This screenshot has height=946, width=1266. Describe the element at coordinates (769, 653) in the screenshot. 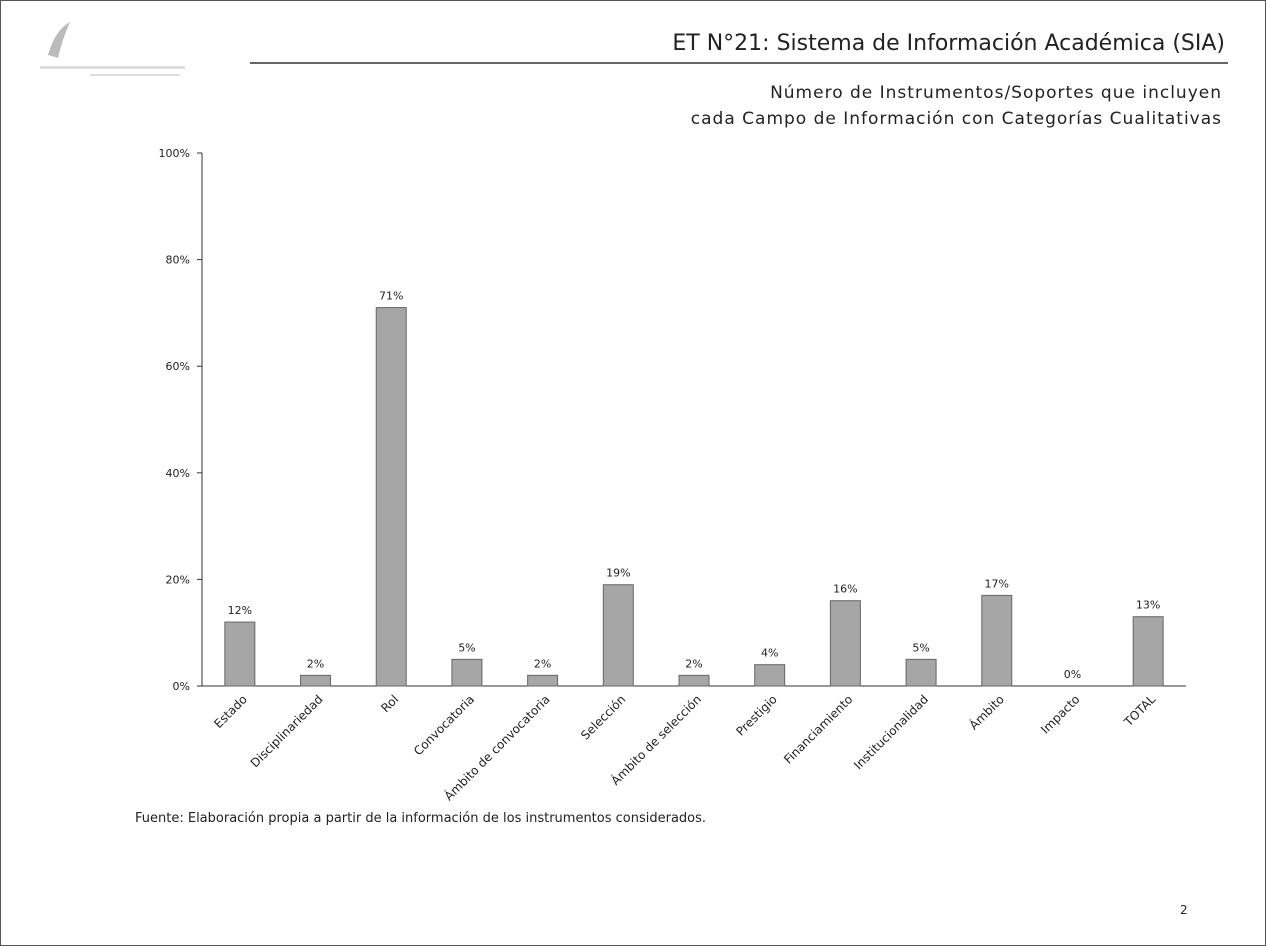

I see `value-label: 4%` at that location.